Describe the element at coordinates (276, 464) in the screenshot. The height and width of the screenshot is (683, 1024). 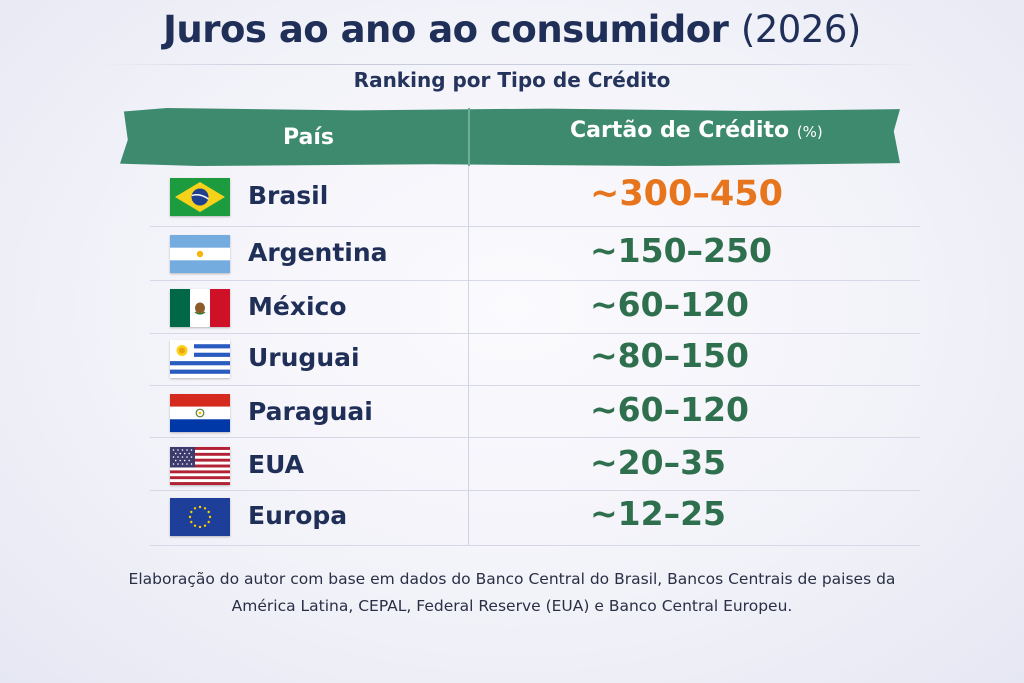
I see `country-name: EUA` at that location.